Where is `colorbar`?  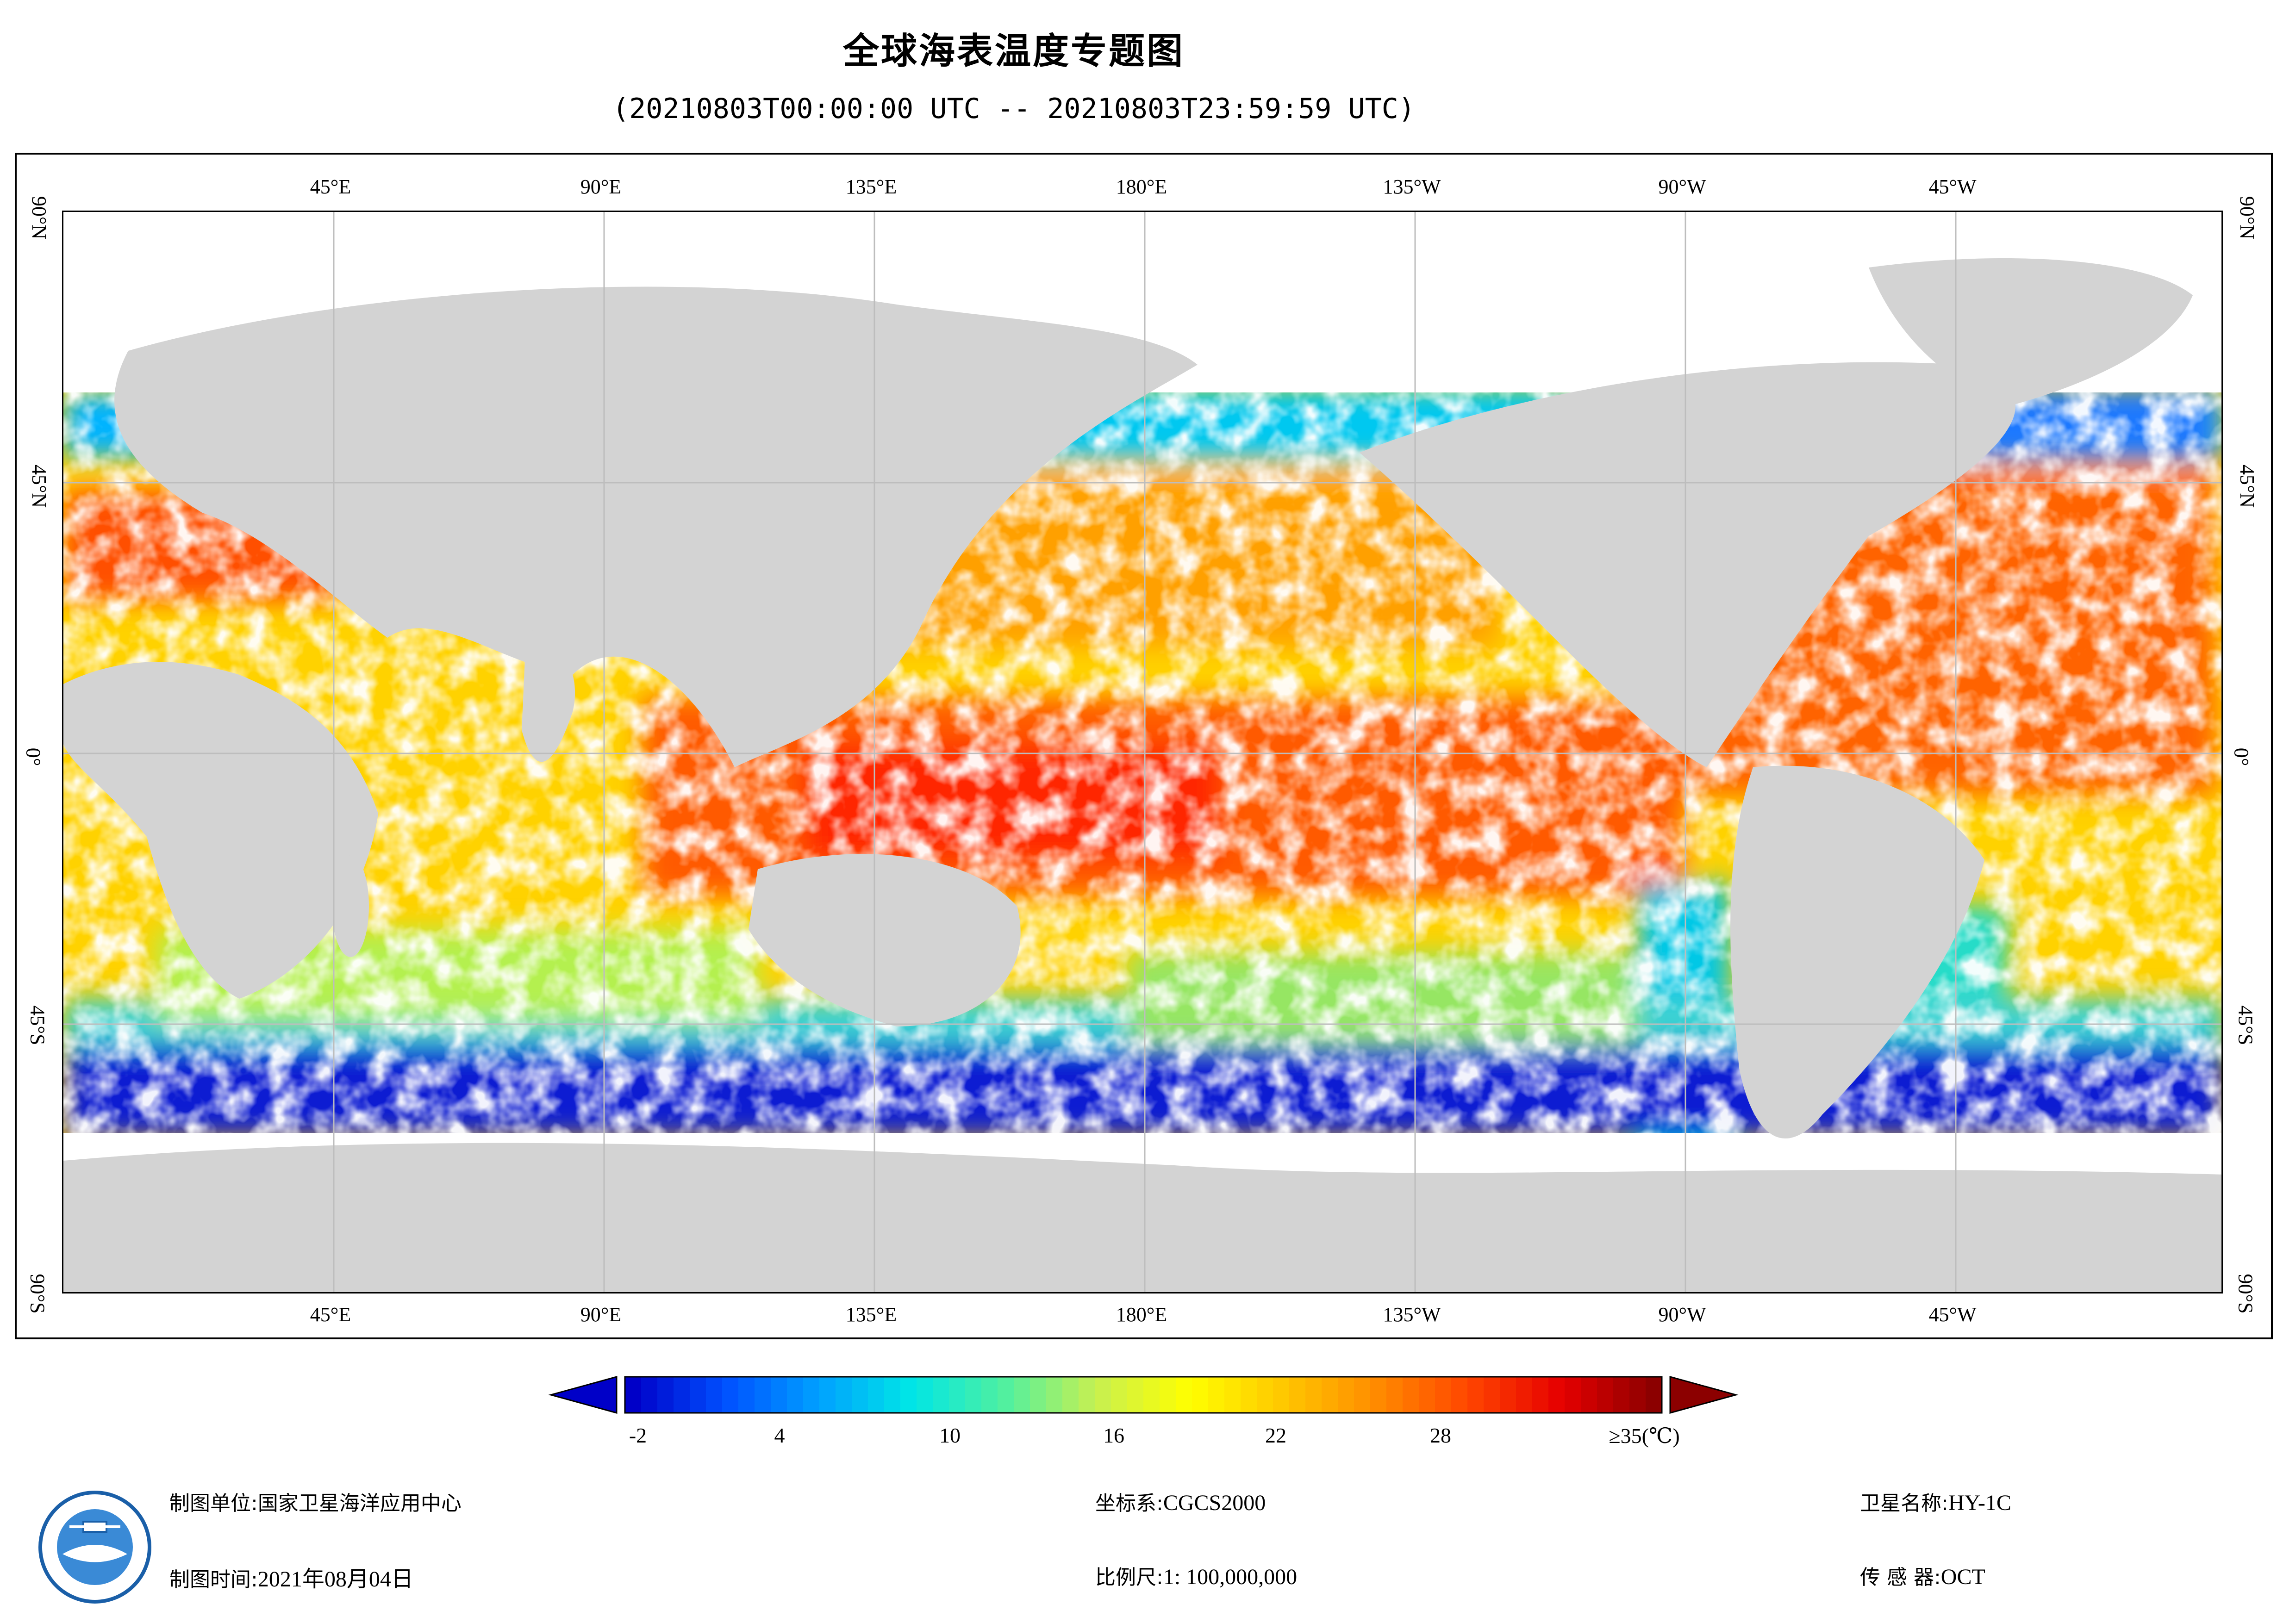 colorbar is located at coordinates (1143, 1402).